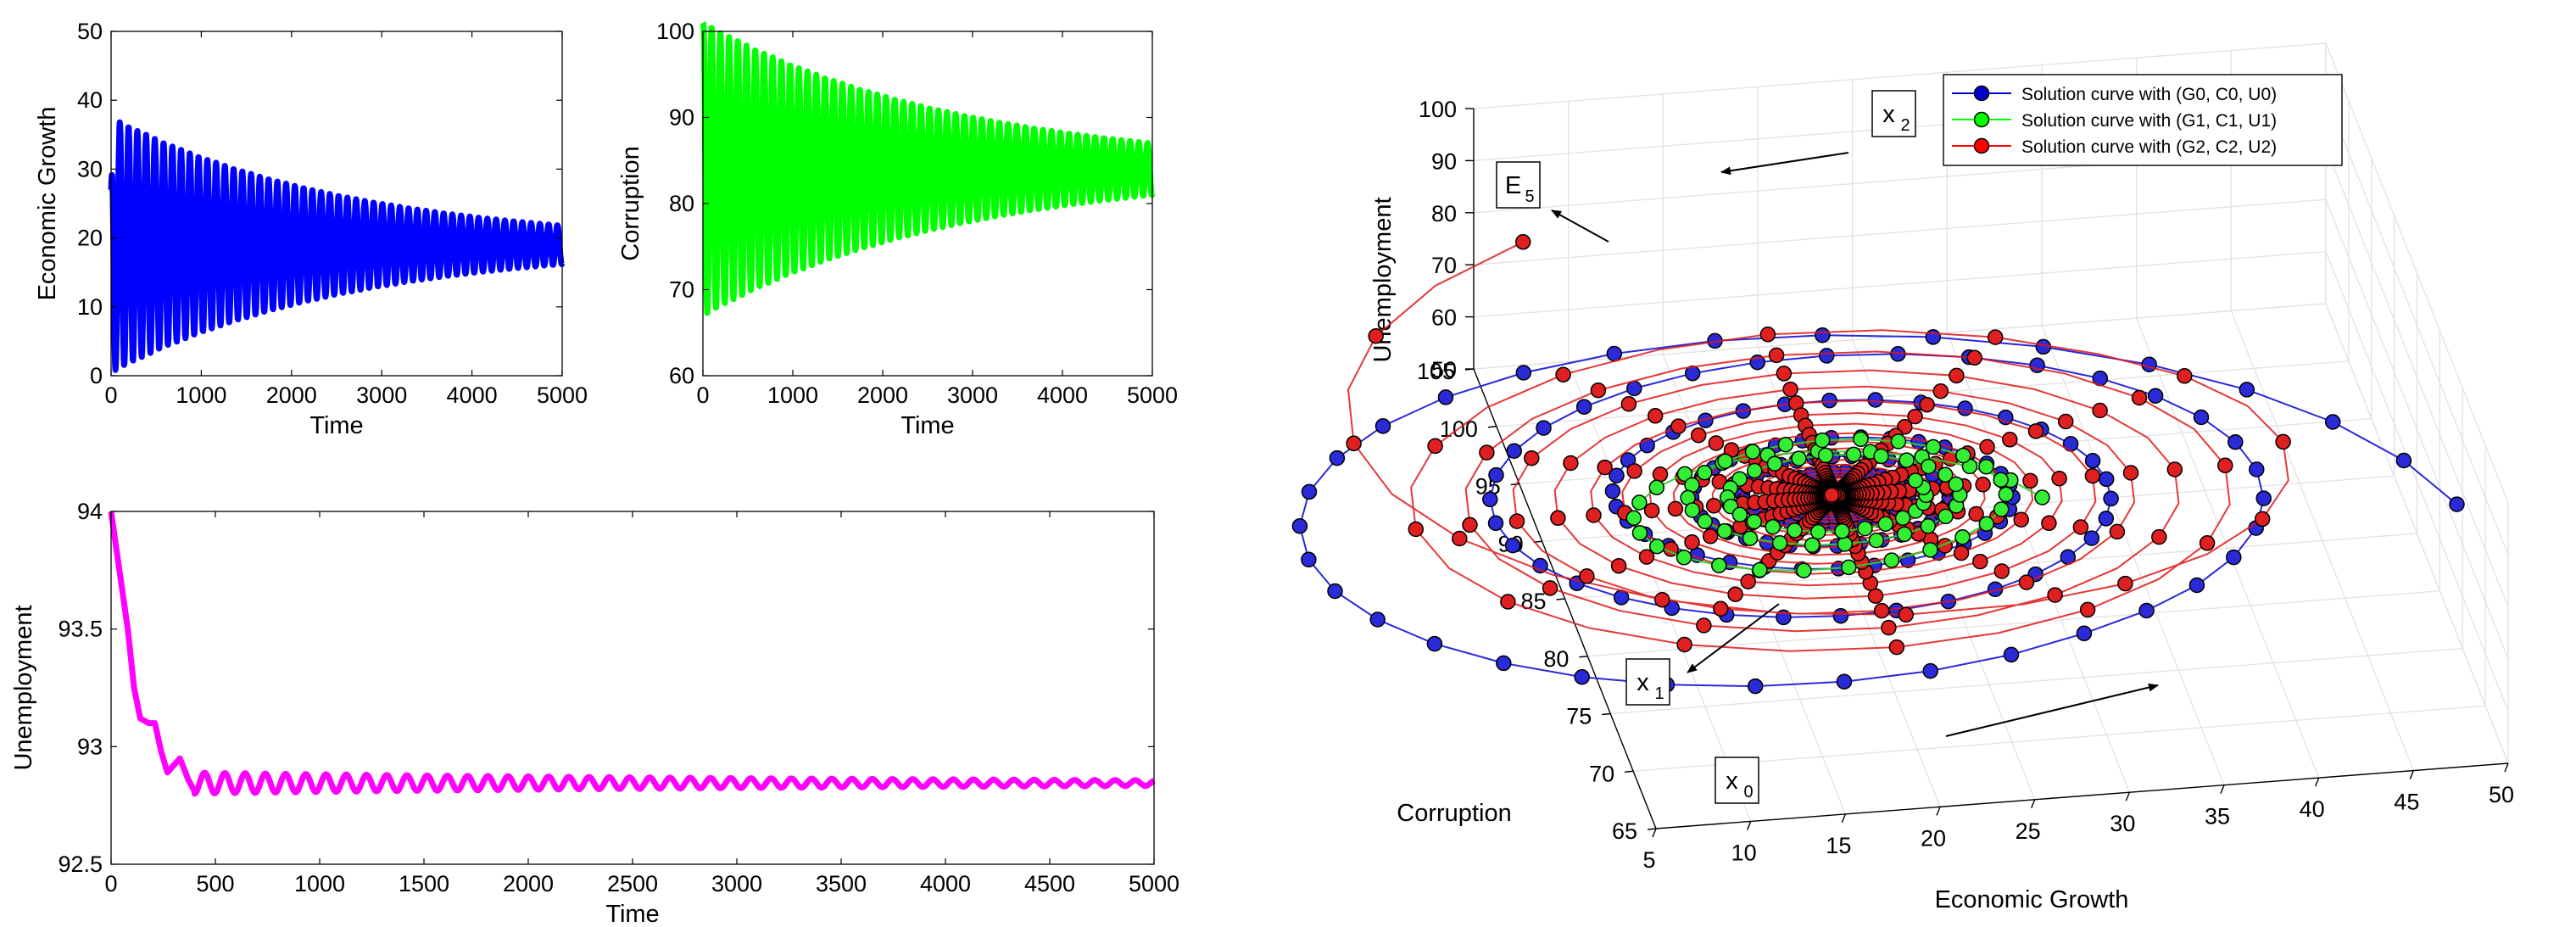 The width and height of the screenshot is (2576, 927). Describe the element at coordinates (2149, 121) in the screenshot. I see `legend-entry-label: Solution curve with (G1, C1, U1)` at that location.